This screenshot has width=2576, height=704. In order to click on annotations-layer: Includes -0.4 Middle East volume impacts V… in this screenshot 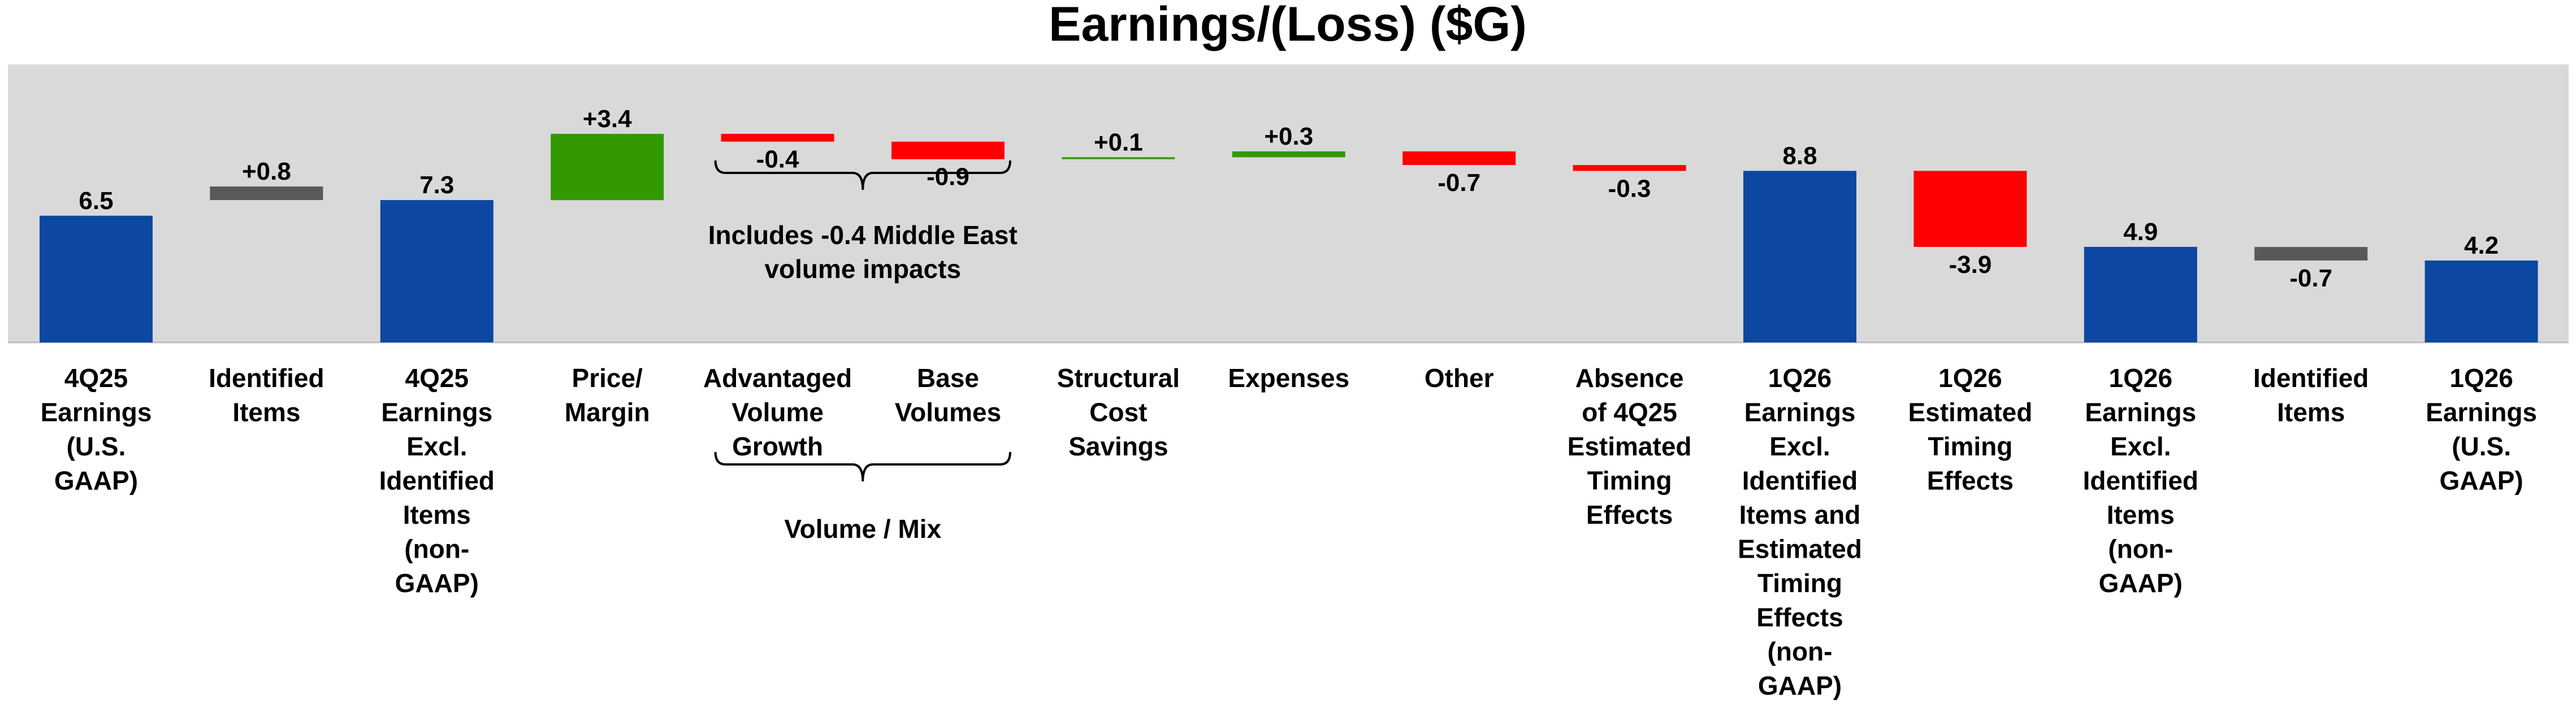, I will do `click(863, 352)`.